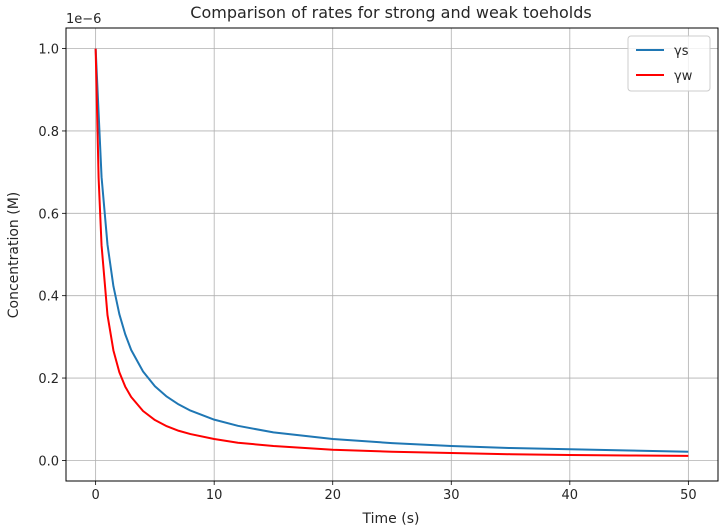 The height and width of the screenshot is (529, 720). What do you see at coordinates (688, 495) in the screenshot?
I see `x-tick-label: 50` at bounding box center [688, 495].